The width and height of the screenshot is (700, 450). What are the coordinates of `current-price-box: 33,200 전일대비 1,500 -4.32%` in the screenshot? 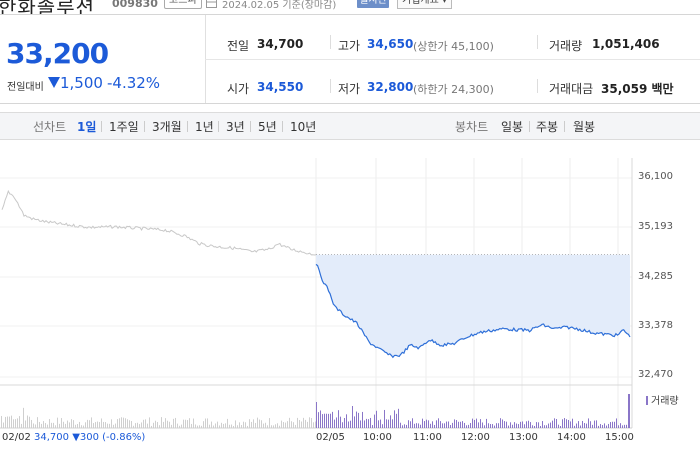 It's located at (103, 59).